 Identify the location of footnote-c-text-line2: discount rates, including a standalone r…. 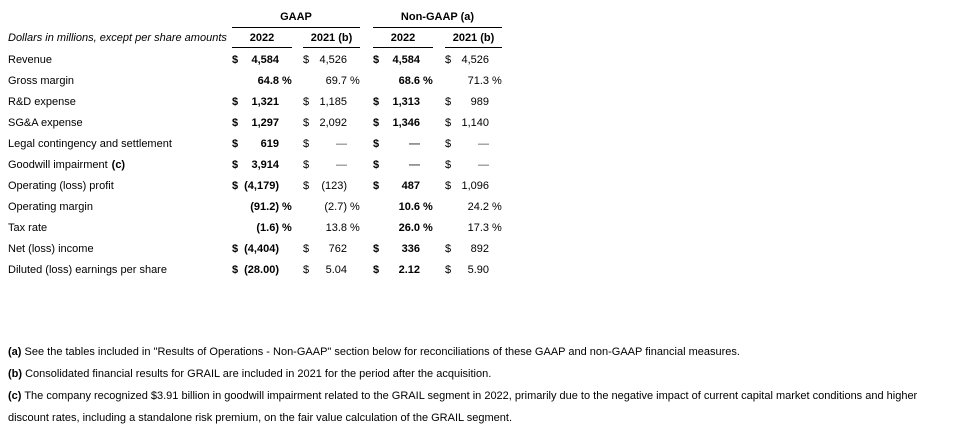
(260, 418).